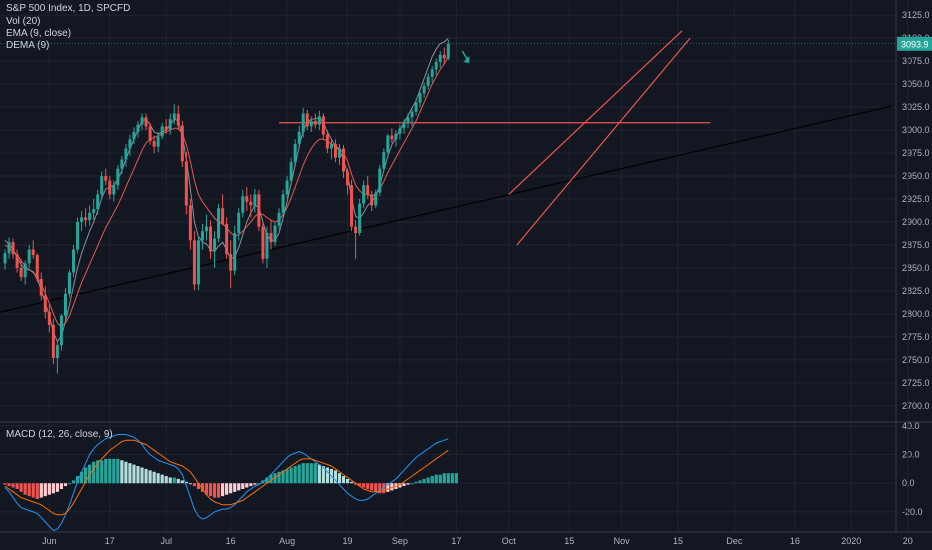 Image resolution: width=932 pixels, height=550 pixels. Describe the element at coordinates (59, 434) in the screenshot. I see `macd-indicator-label: MACD (12, 26, close, 9)` at that location.